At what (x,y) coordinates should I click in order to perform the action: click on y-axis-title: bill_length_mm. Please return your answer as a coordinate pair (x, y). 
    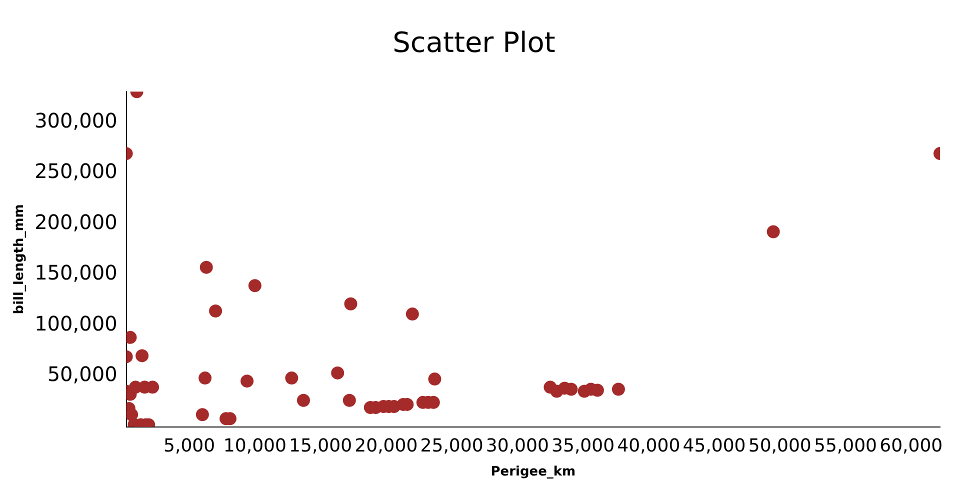
    Looking at the image, I should click on (20, 259).